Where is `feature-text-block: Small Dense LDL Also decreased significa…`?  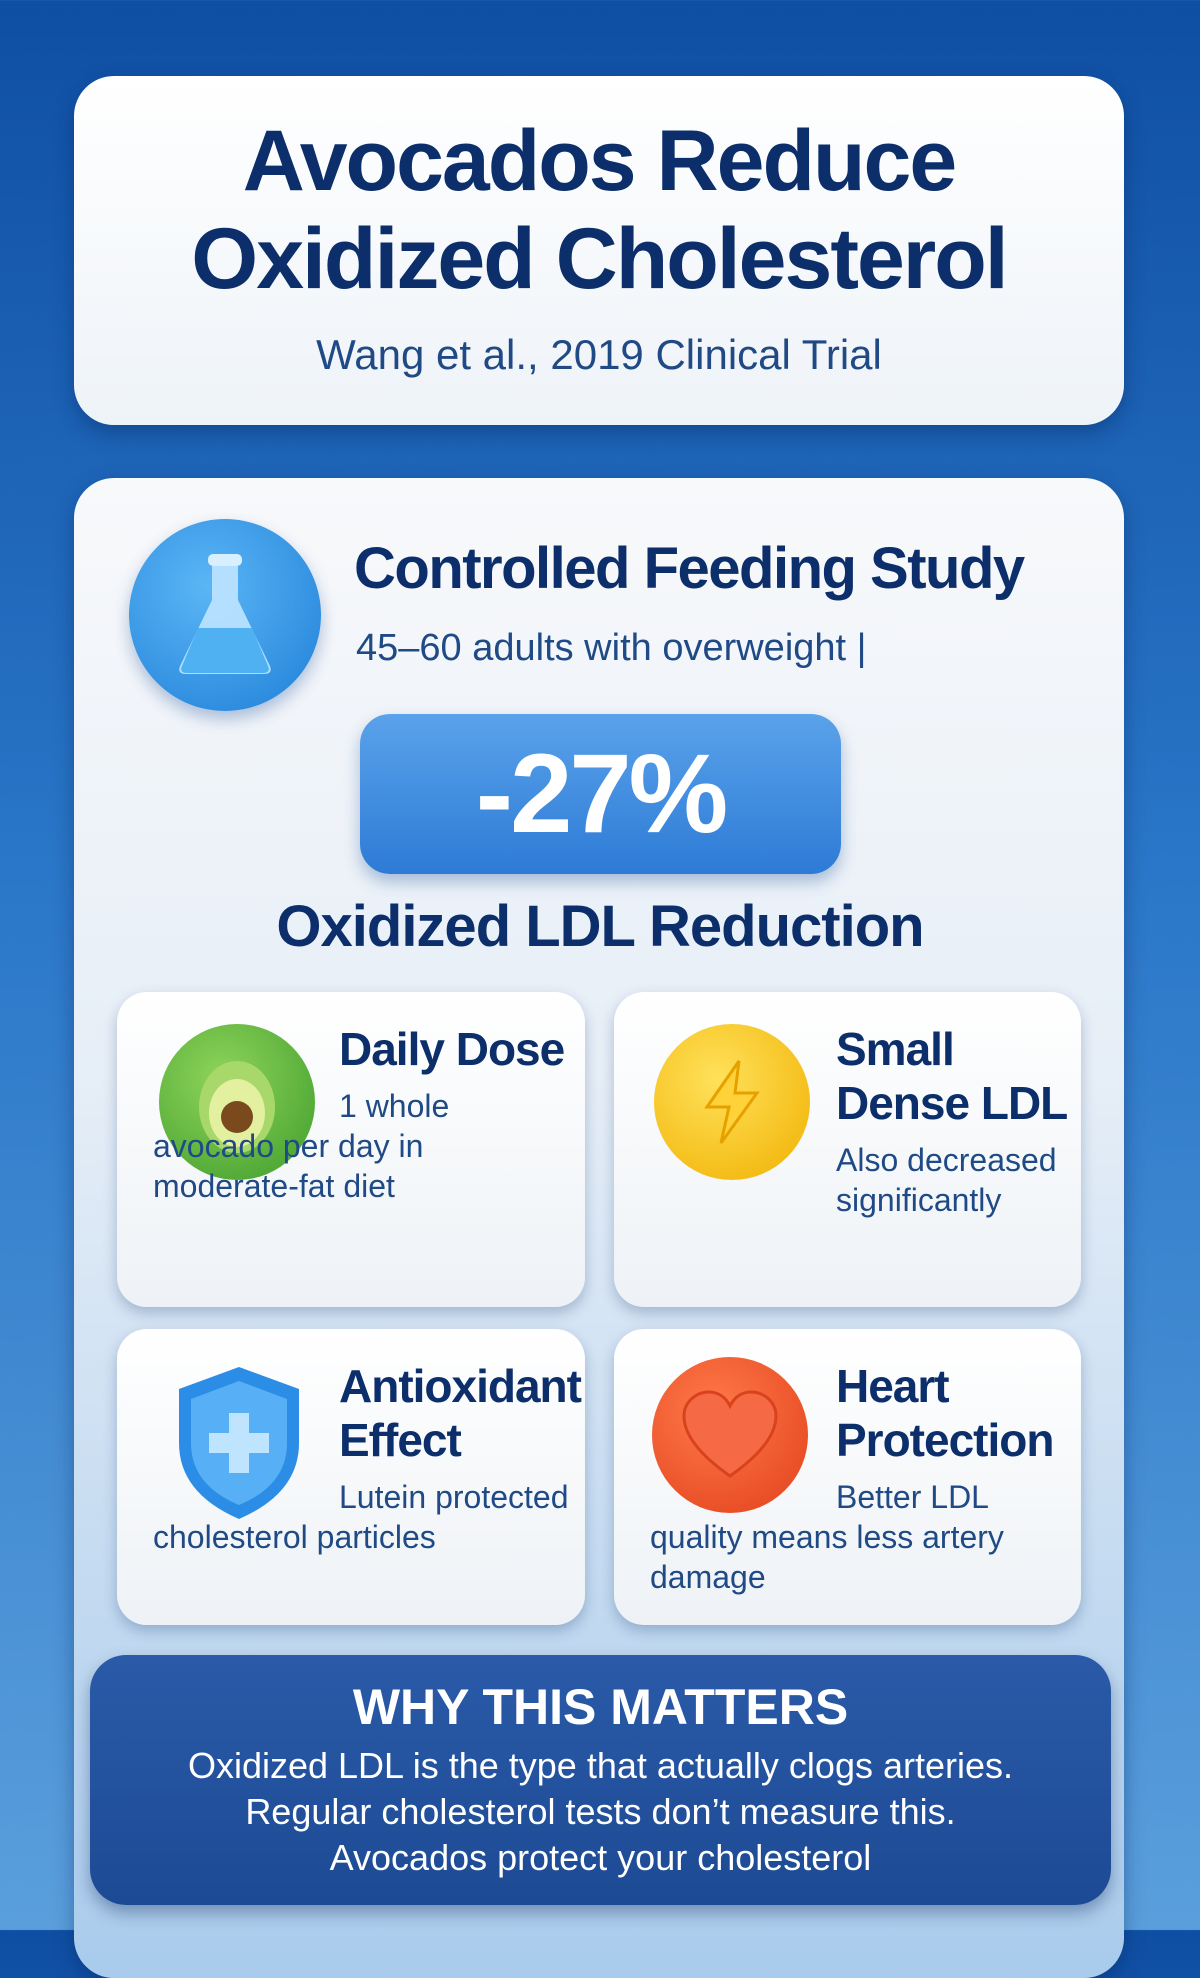 feature-text-block: Small Dense LDL Also decreased significa… is located at coordinates (859, 1121).